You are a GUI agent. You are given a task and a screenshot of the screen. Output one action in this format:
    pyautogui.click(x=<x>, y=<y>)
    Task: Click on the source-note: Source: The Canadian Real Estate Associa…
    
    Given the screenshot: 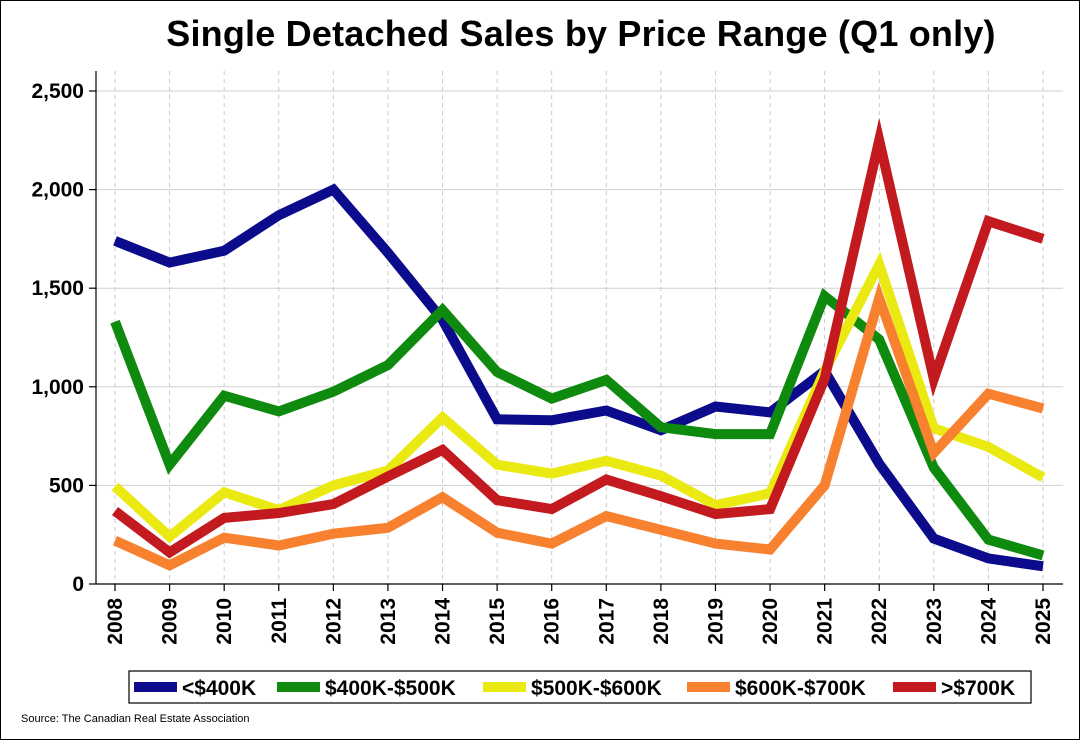 What is the action you would take?
    pyautogui.click(x=135, y=719)
    